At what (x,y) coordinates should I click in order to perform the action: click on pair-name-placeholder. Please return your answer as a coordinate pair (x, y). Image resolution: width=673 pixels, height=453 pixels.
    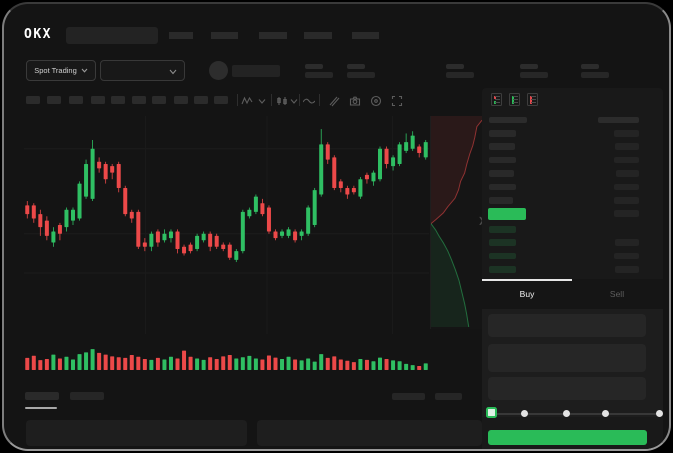
    Looking at the image, I should click on (256, 71).